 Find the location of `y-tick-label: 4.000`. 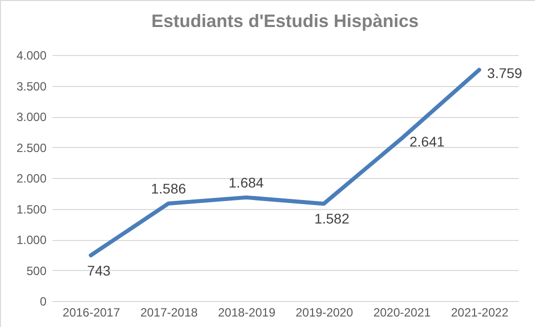

y-tick-label: 4.000 is located at coordinates (31, 55).